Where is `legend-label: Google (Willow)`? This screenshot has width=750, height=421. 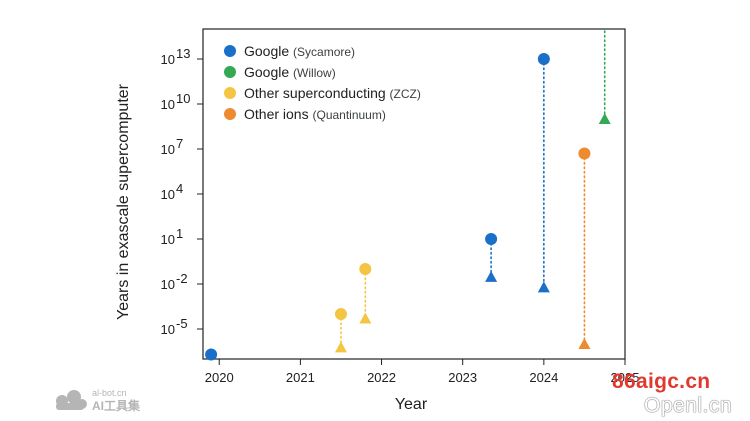 legend-label: Google (Willow) is located at coordinates (290, 72).